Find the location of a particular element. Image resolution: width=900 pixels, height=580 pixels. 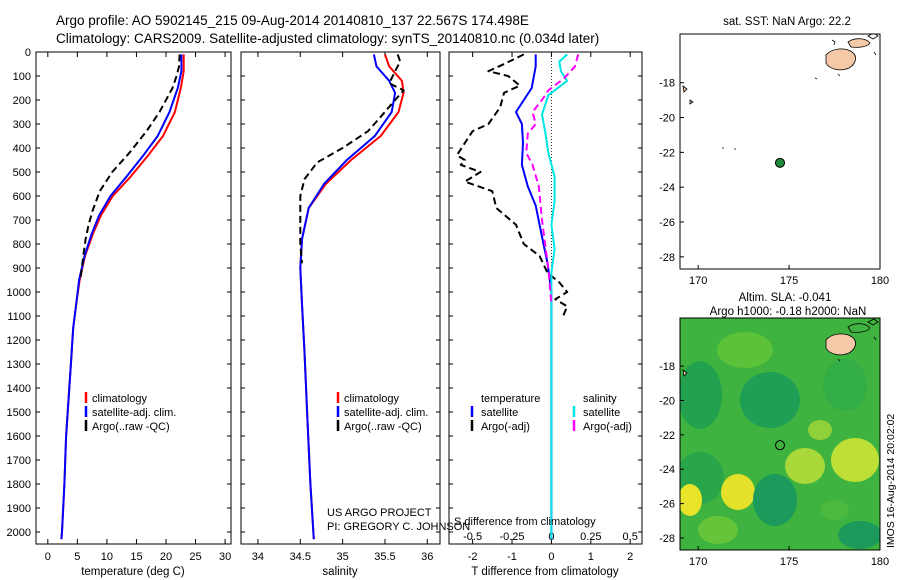

y-tick-label: 700 is located at coordinates (22, 221).